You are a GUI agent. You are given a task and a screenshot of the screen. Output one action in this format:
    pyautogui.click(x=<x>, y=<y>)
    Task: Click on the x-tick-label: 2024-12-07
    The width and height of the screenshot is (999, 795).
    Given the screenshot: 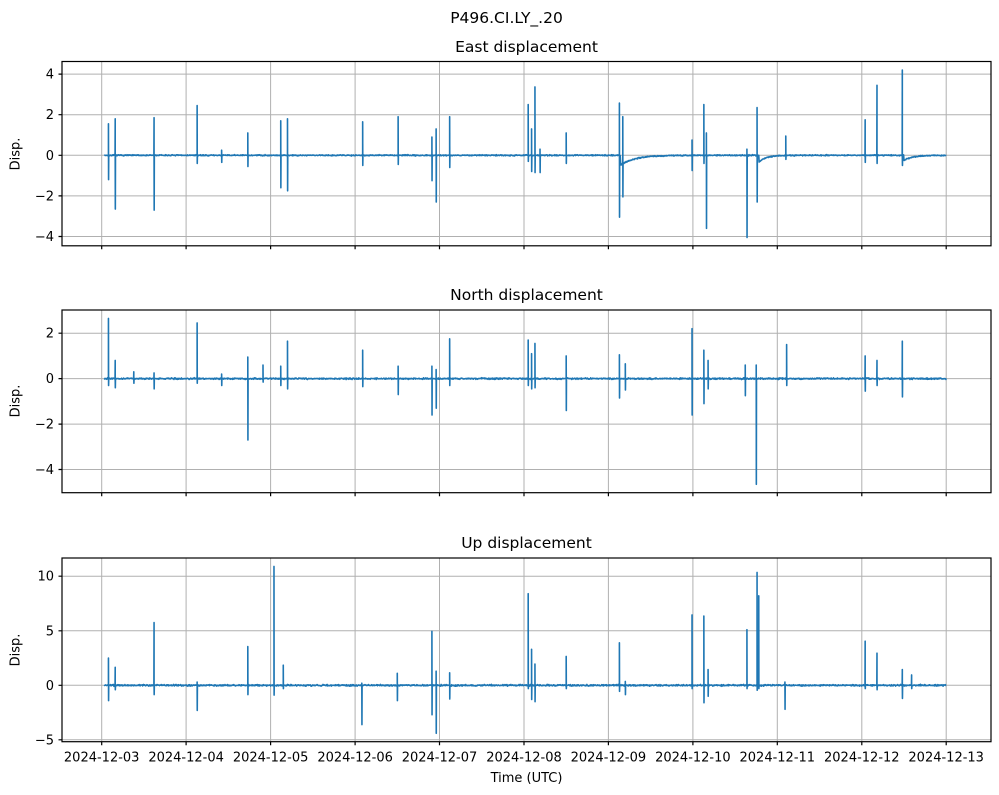 What is the action you would take?
    pyautogui.click(x=440, y=758)
    